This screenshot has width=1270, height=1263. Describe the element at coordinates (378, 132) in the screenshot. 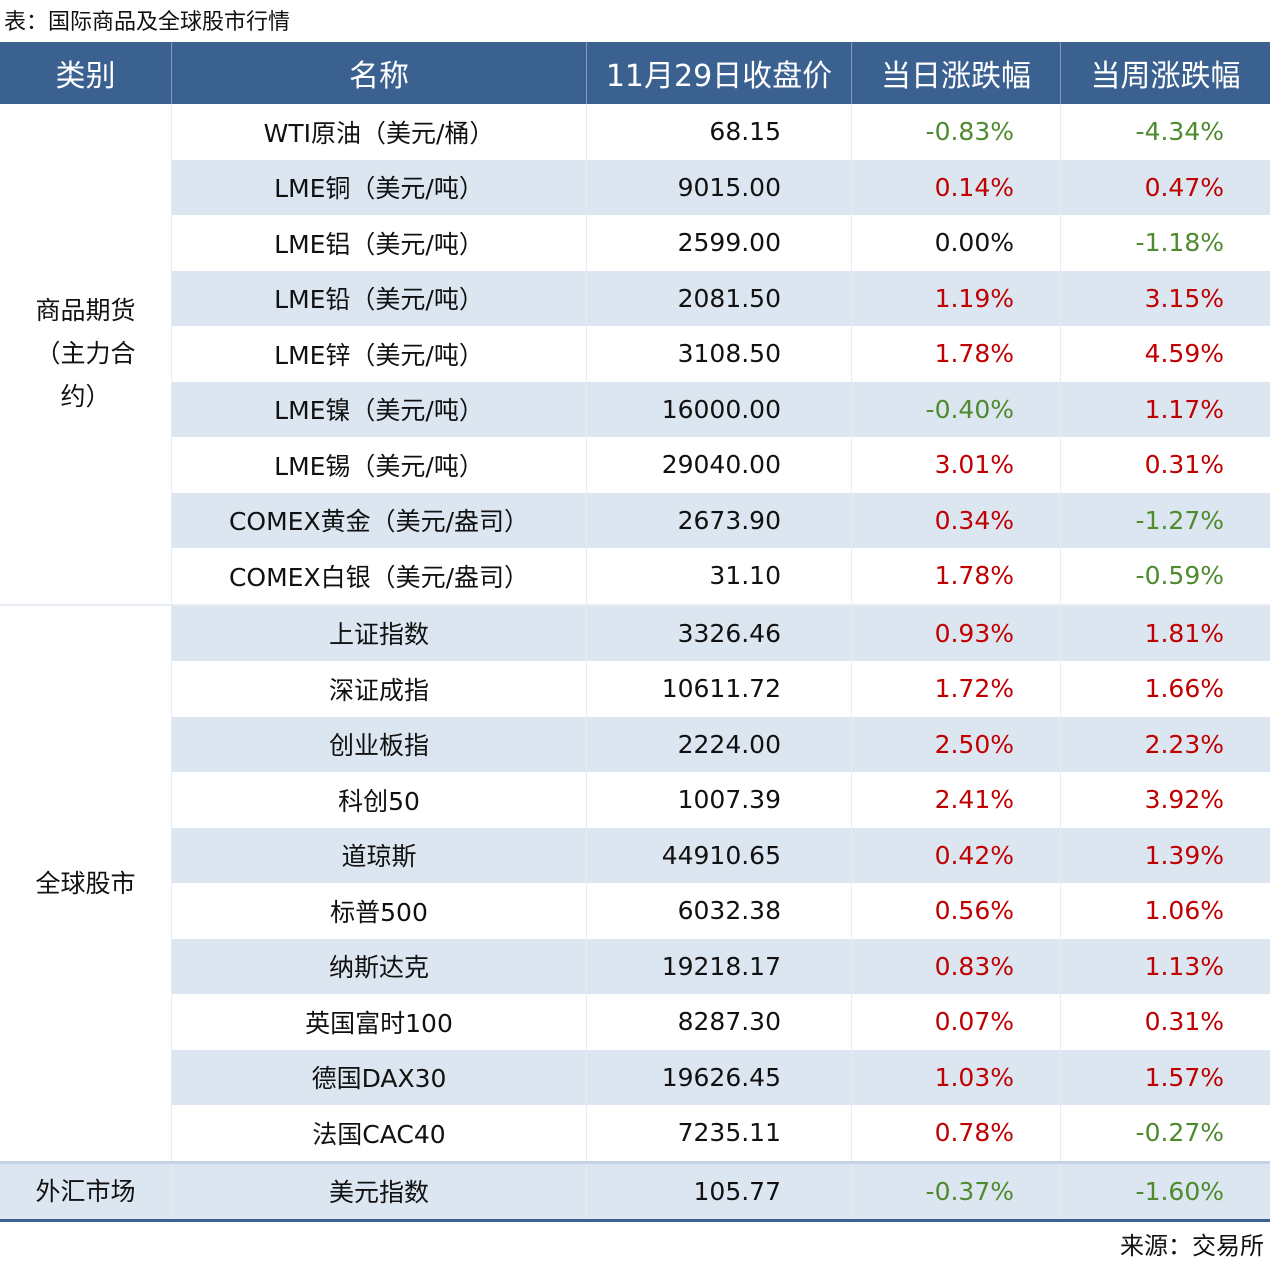

I see `name-cell: WTI原油（美元/桶）` at that location.